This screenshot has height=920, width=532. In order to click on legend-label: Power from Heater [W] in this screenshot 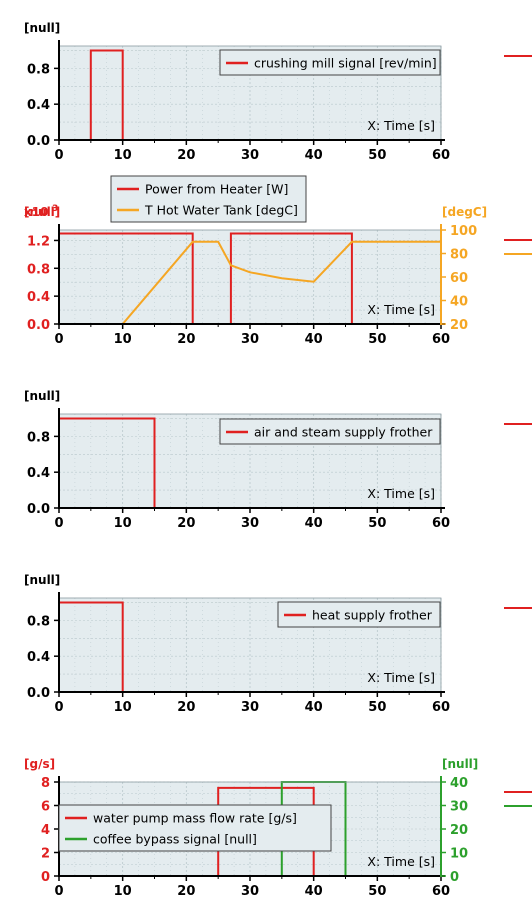, I will do `click(216, 189)`.